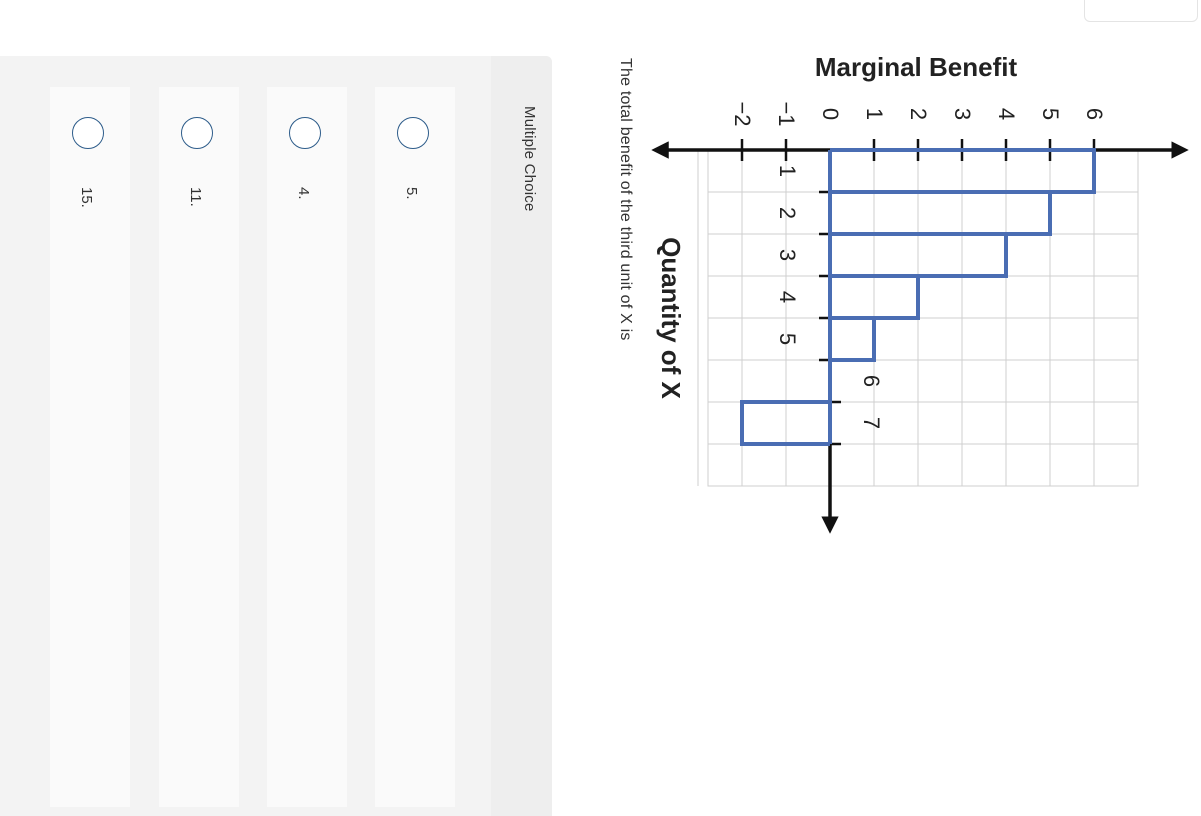 The width and height of the screenshot is (1201, 816). I want to click on choice-label: 15., so click(86, 197).